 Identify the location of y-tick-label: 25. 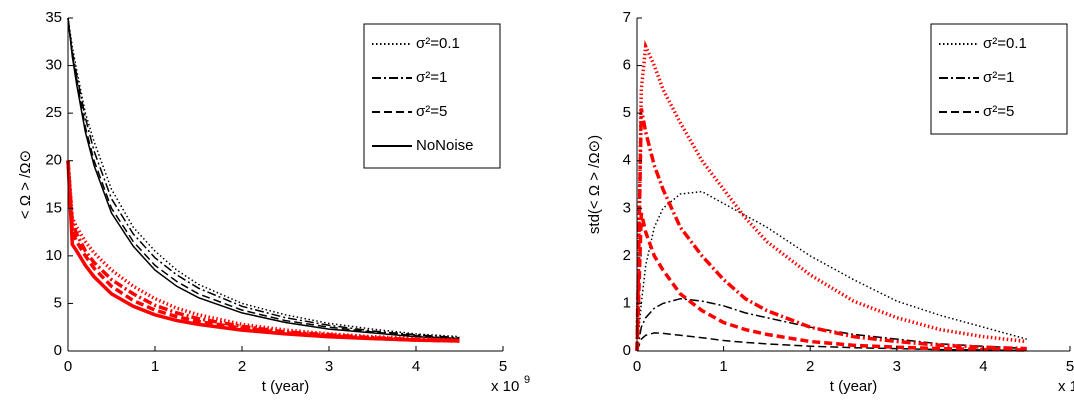
(53, 112).